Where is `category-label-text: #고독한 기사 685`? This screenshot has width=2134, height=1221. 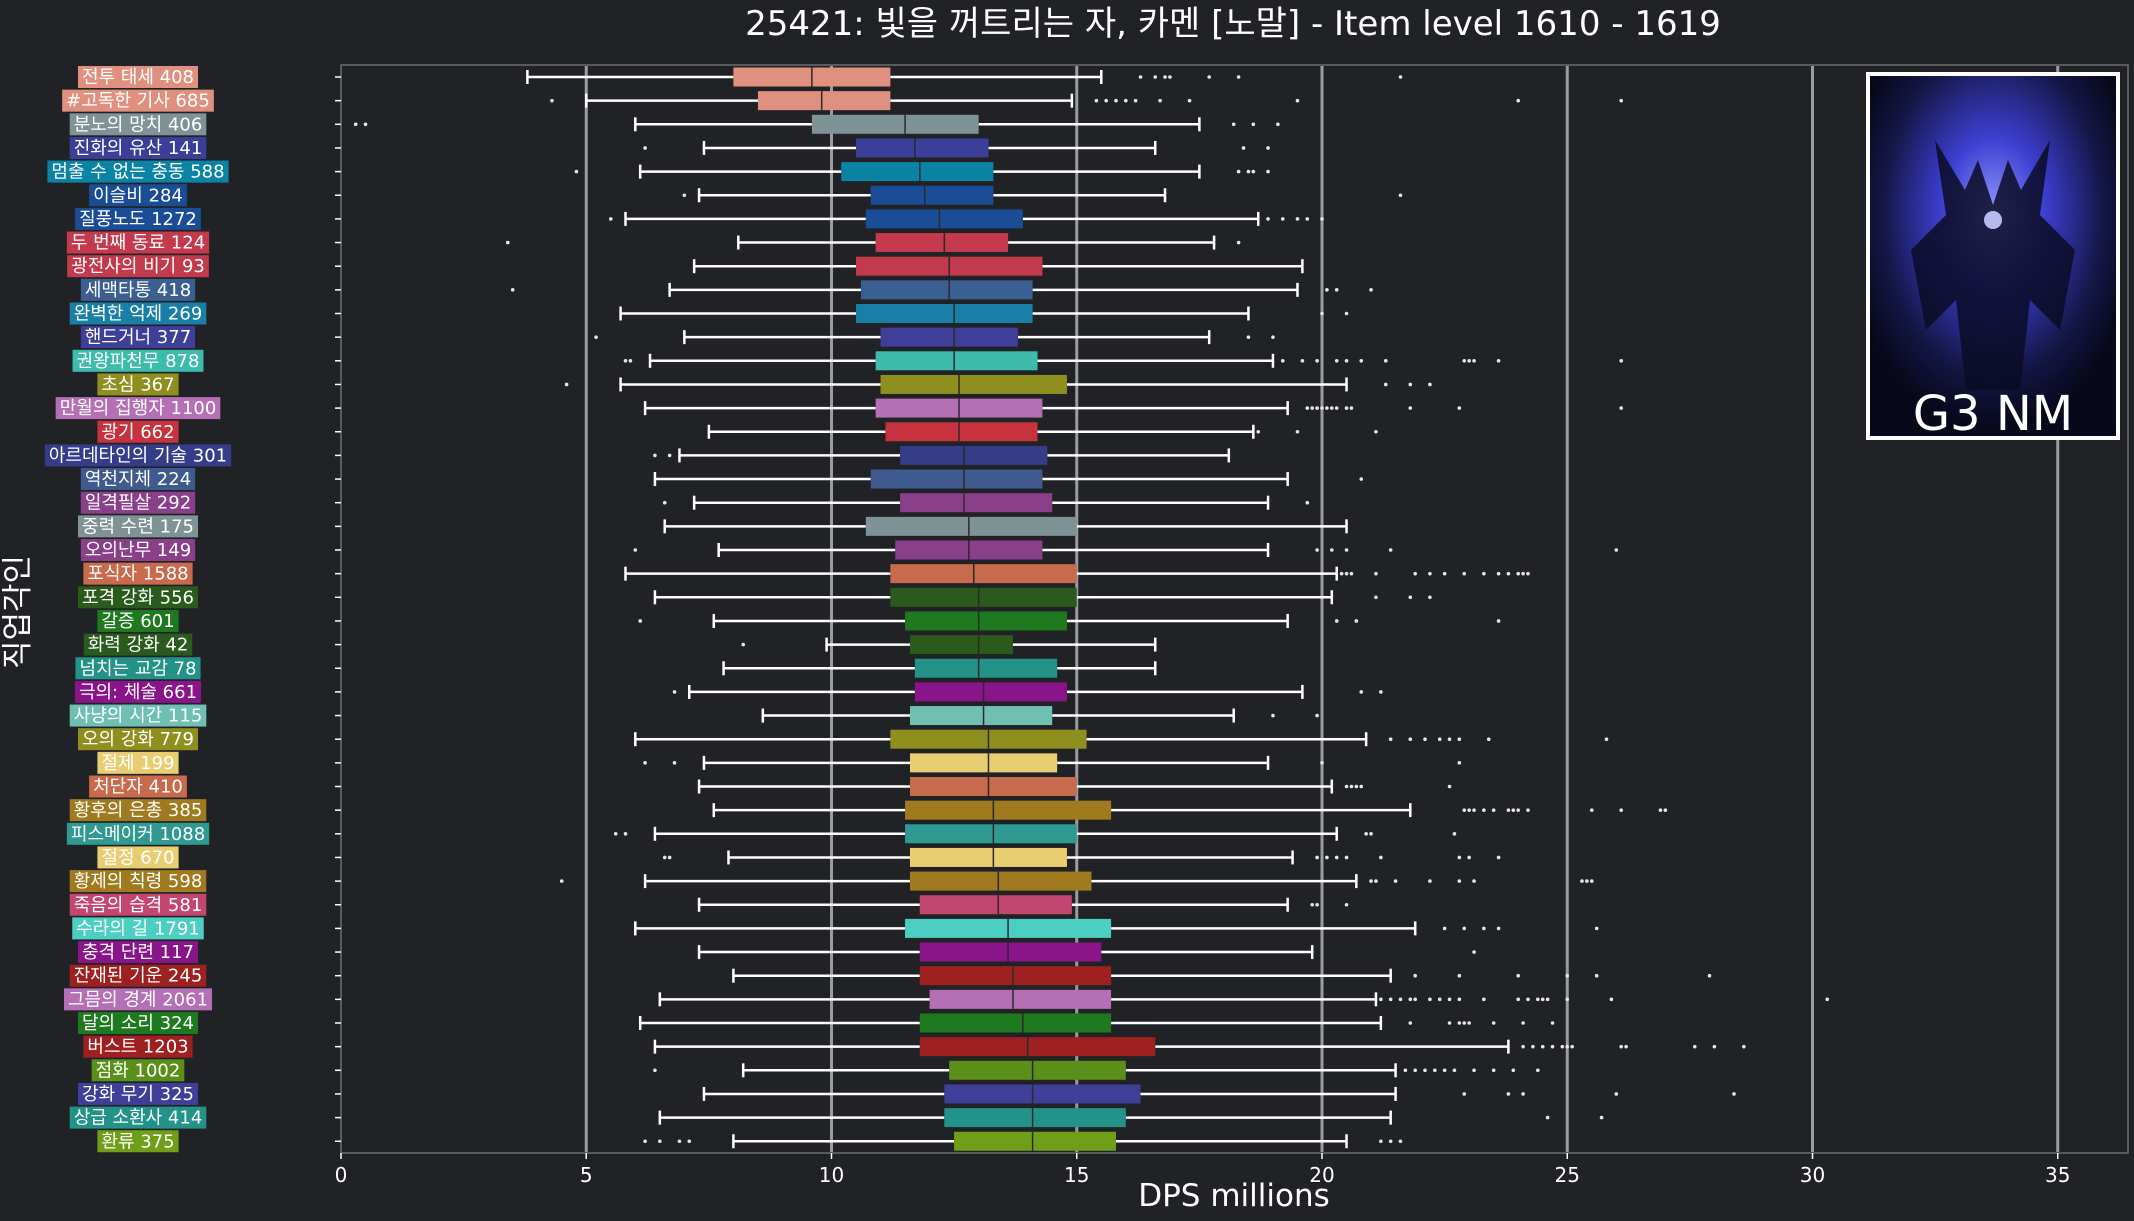
category-label-text: #고독한 기사 685 is located at coordinates (138, 101).